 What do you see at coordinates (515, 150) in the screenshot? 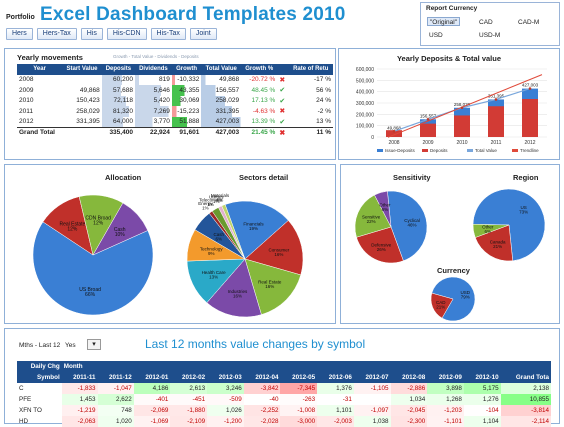
I see `legend-swatch` at bounding box center [515, 150].